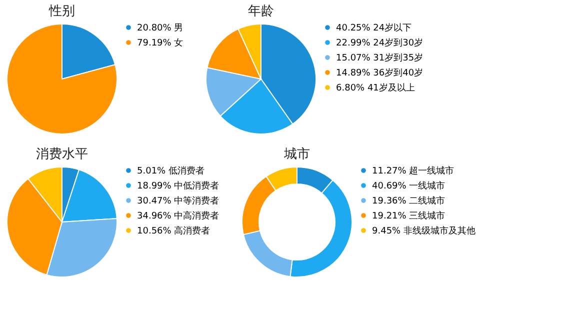 This screenshot has width=578, height=331. I want to click on legend-label: 14.89% 36岁到40岁, so click(380, 73).